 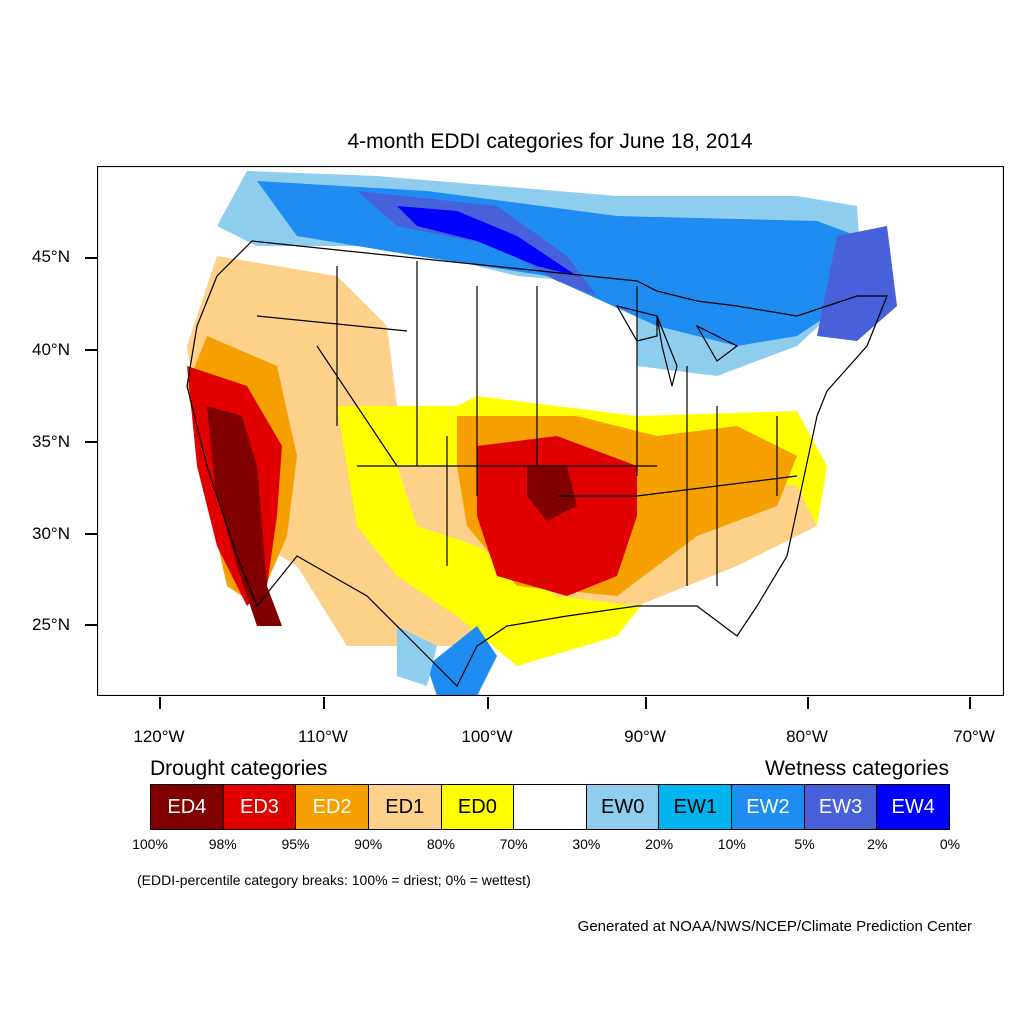 I want to click on legend-swatch-ed0: ED0, so click(x=478, y=807).